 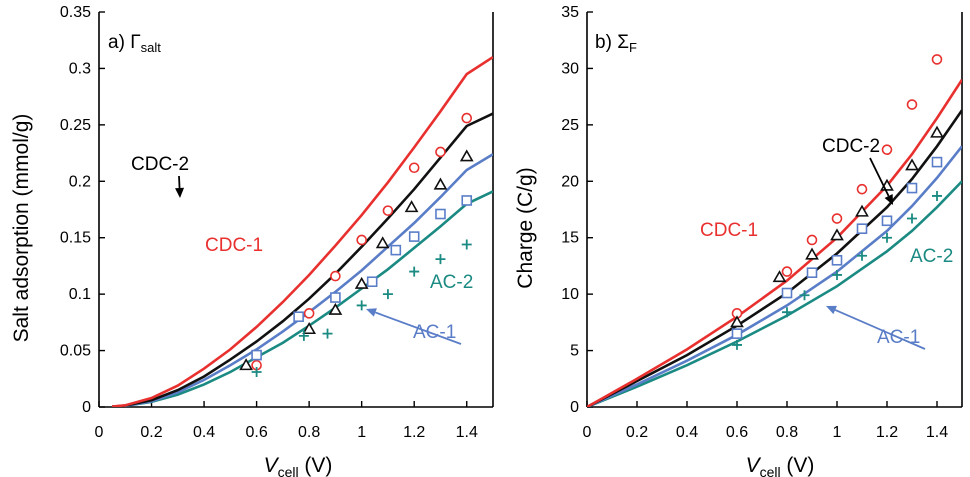 What do you see at coordinates (80, 68) in the screenshot?
I see `panel-a-y-tick-label: 0.3` at bounding box center [80, 68].